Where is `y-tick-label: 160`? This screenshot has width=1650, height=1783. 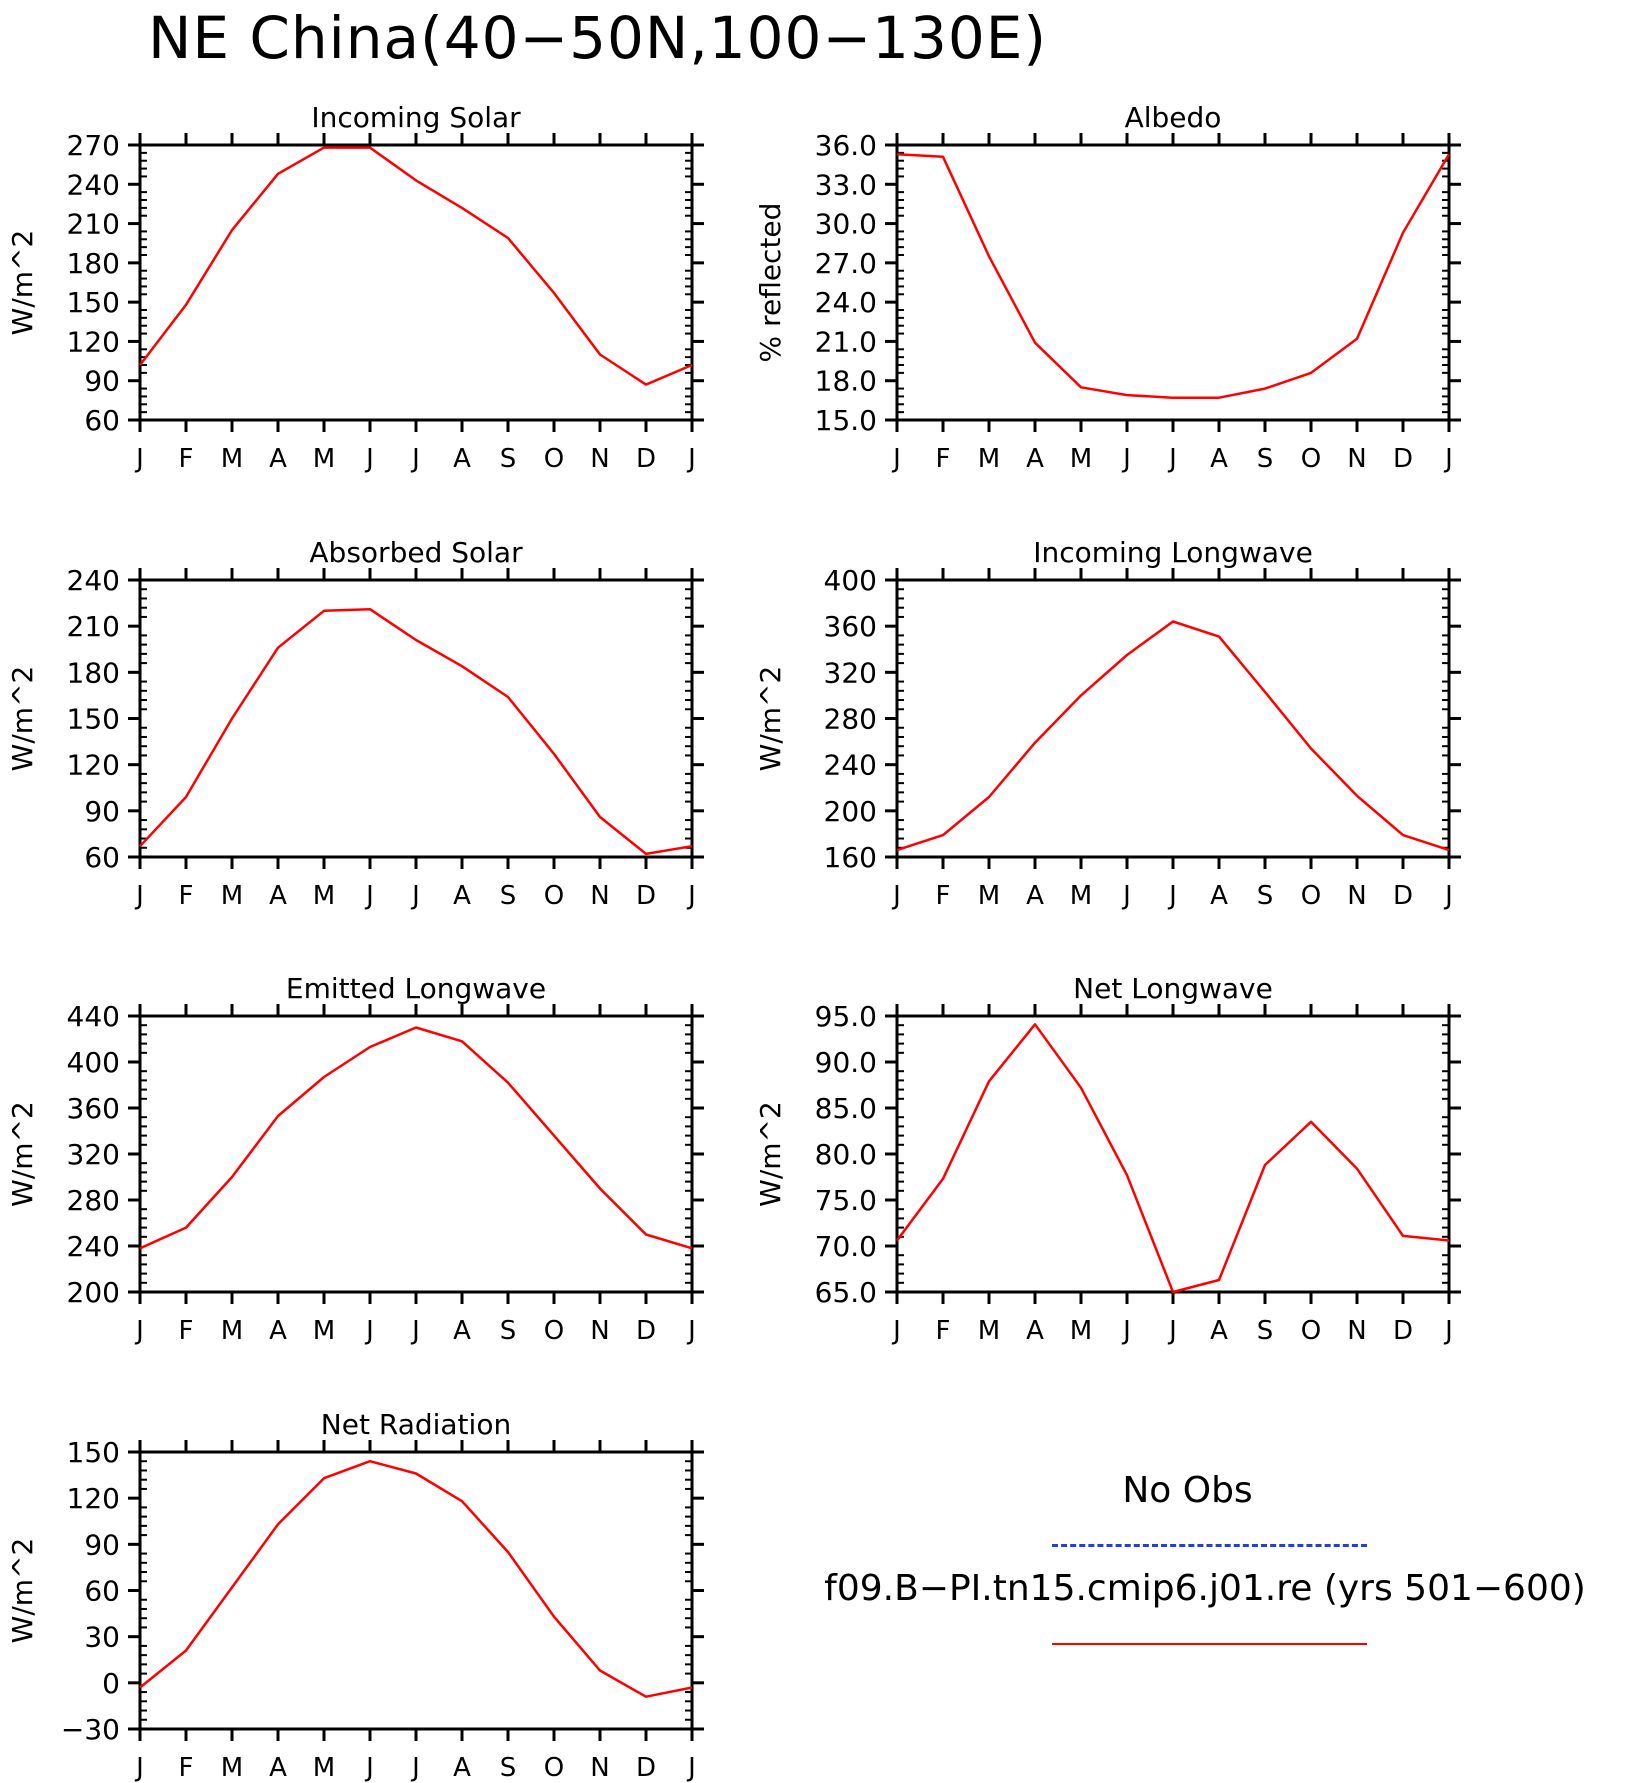 y-tick-label: 160 is located at coordinates (850, 857).